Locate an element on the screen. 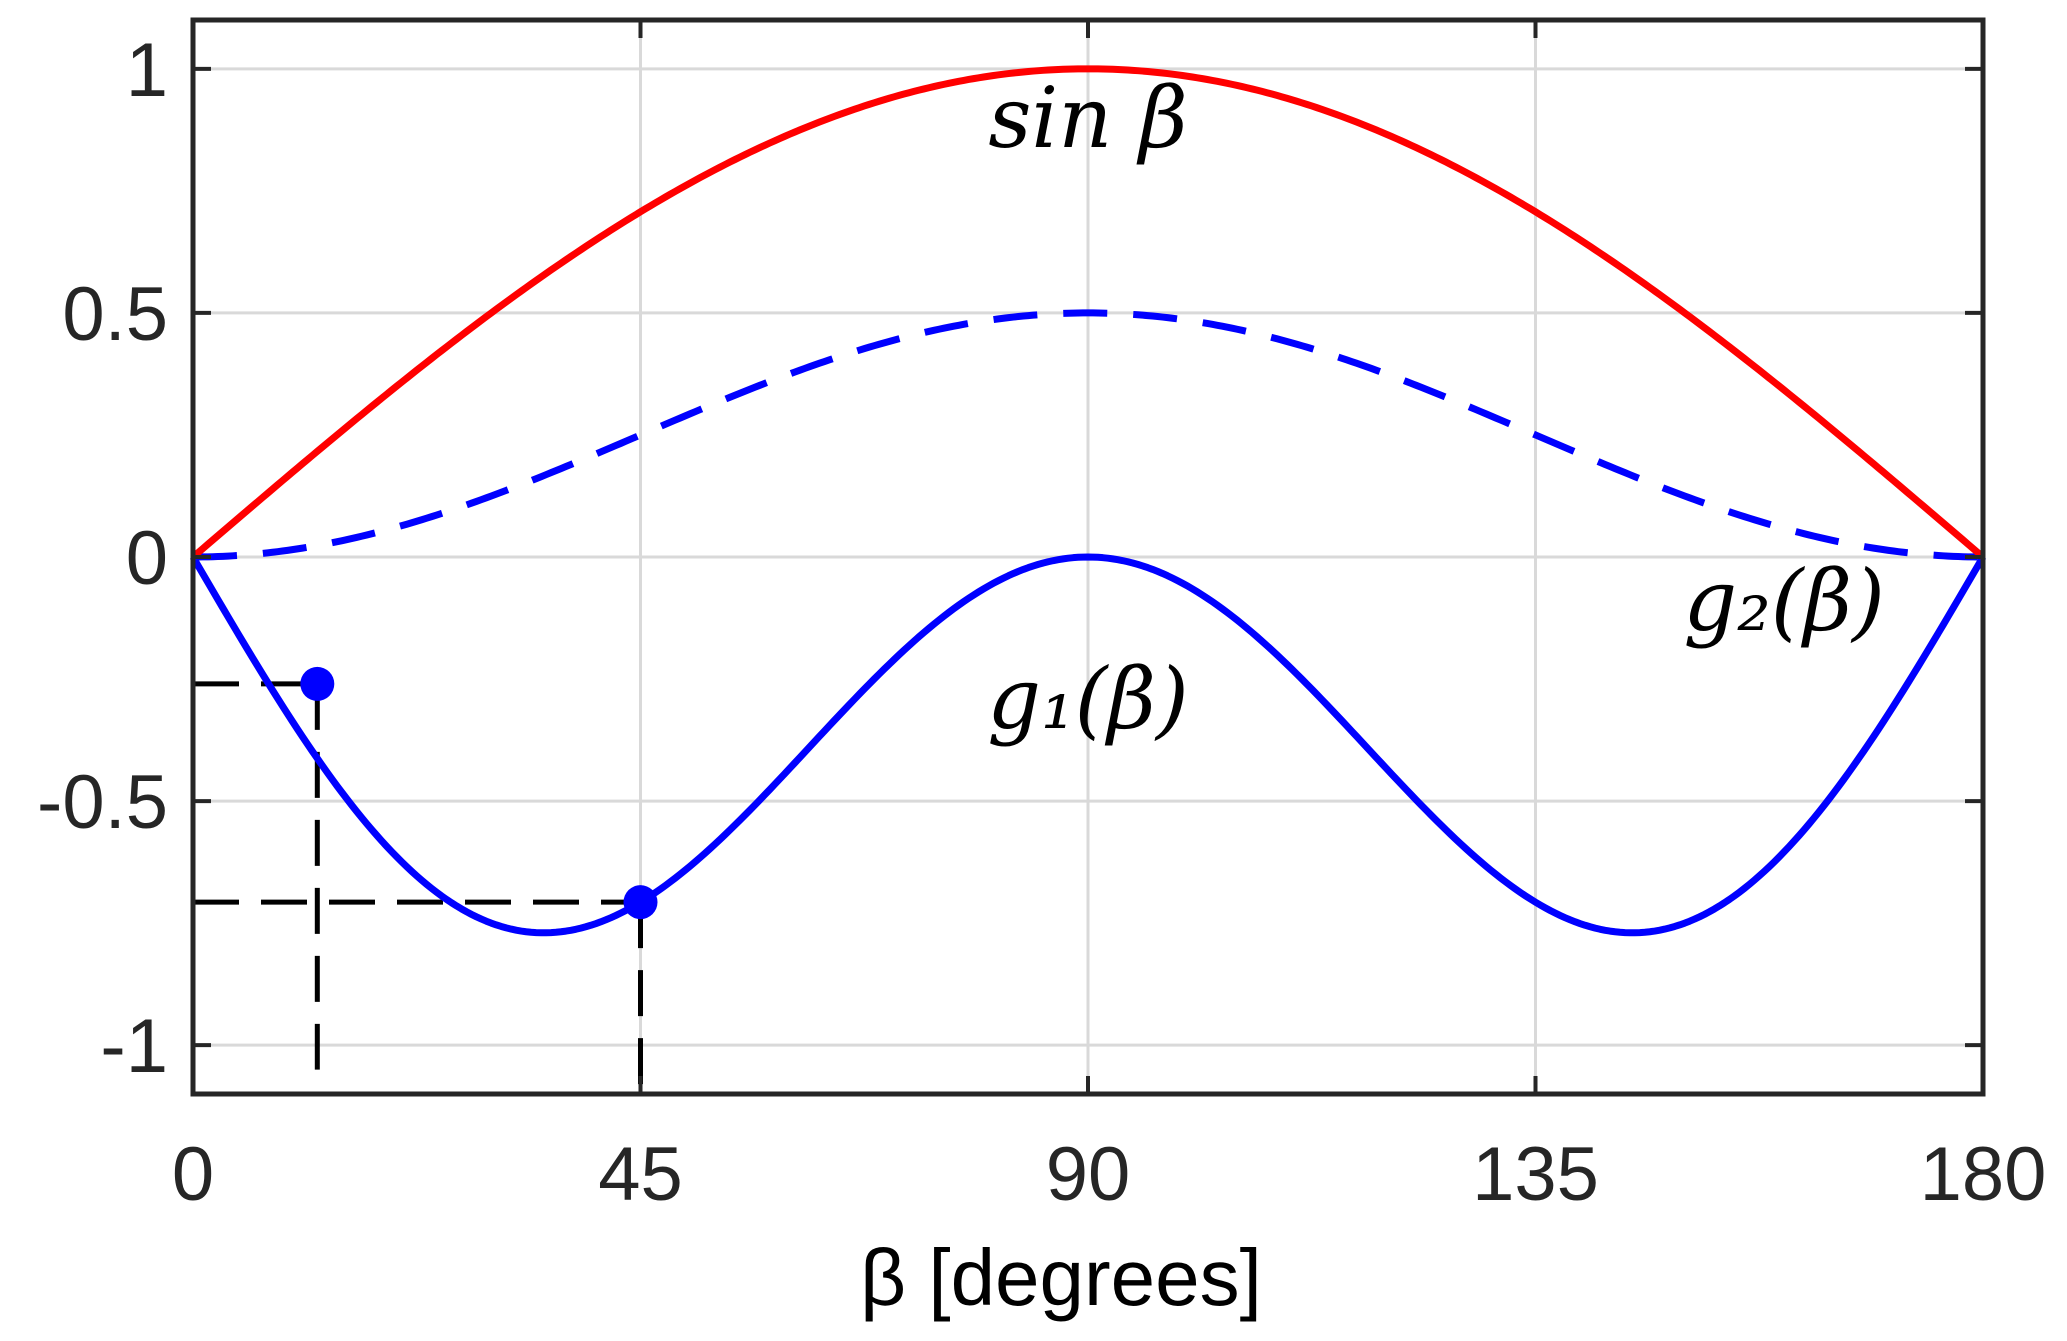  y-tick-label: 1 is located at coordinates (147, 70).